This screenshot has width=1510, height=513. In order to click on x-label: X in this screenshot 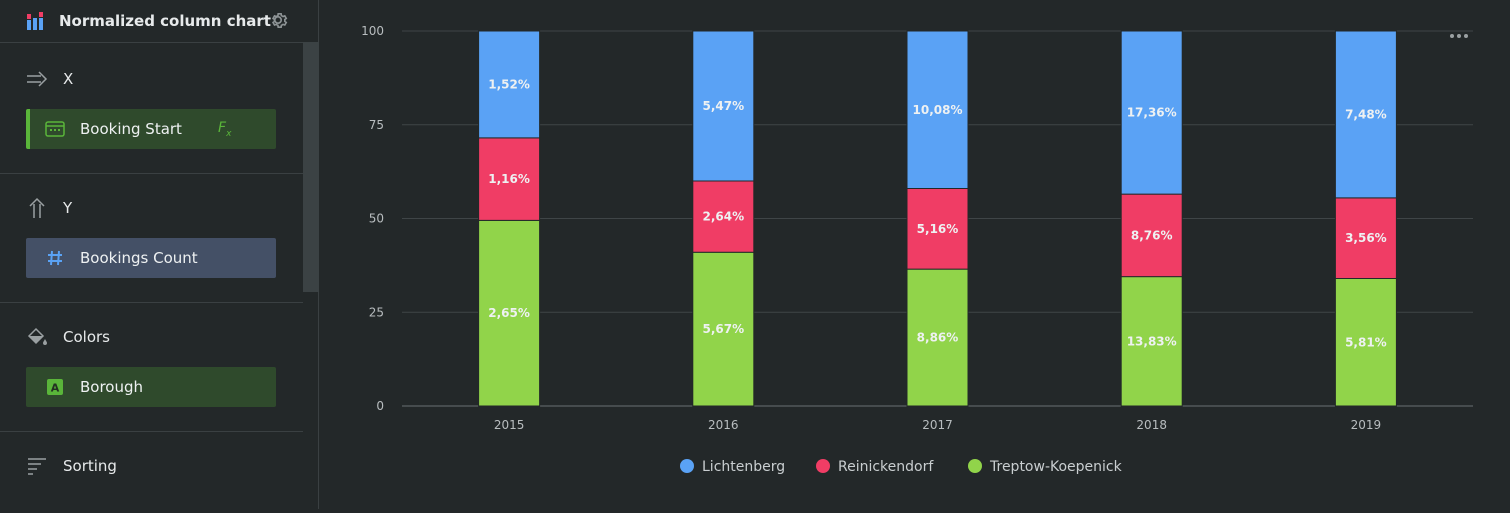, I will do `click(68, 79)`.